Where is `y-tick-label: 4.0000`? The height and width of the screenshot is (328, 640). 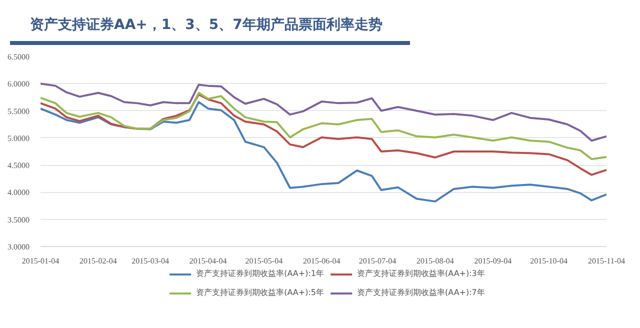 y-tick-label: 4.0000 is located at coordinates (19, 193).